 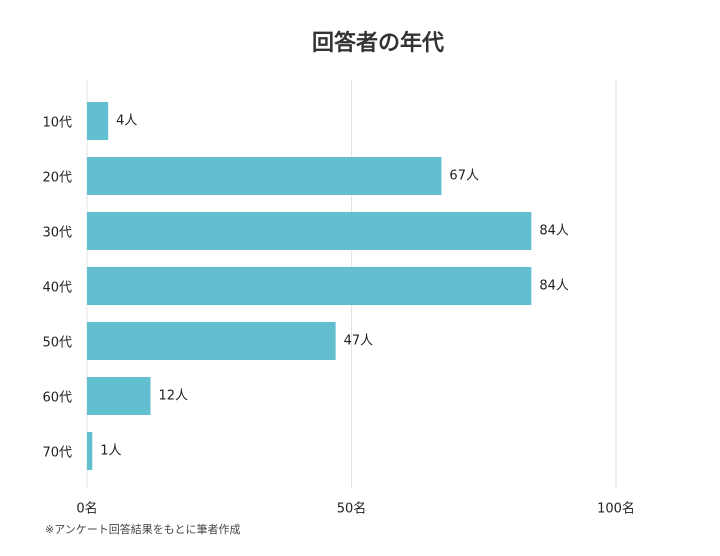 What do you see at coordinates (86, 509) in the screenshot?
I see `x-tick-label: 0名` at bounding box center [86, 509].